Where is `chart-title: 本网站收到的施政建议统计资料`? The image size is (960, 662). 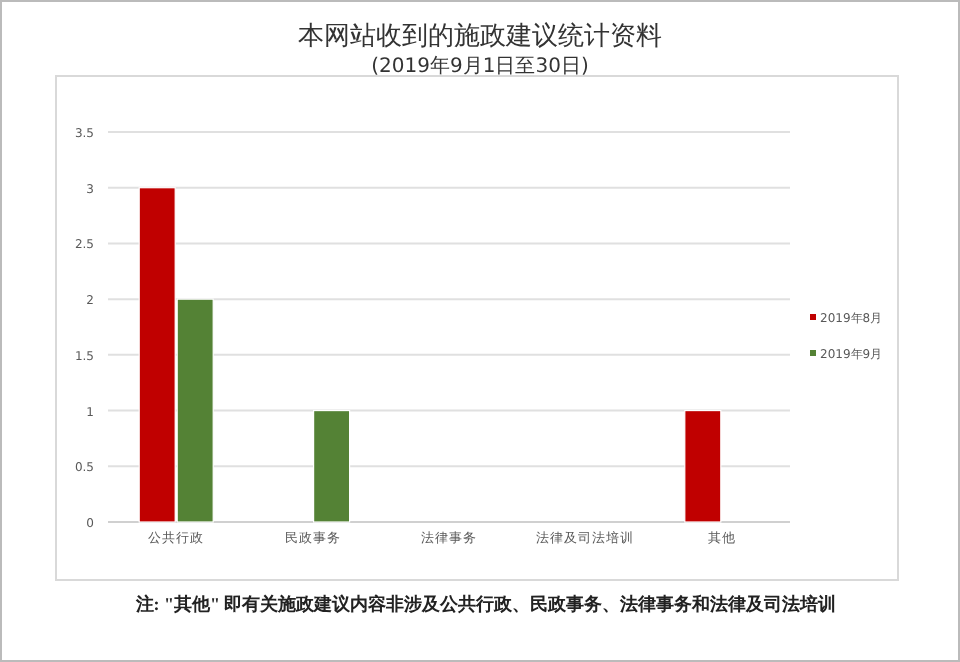 chart-title: 本网站收到的施政建议统计资料 is located at coordinates (480, 37).